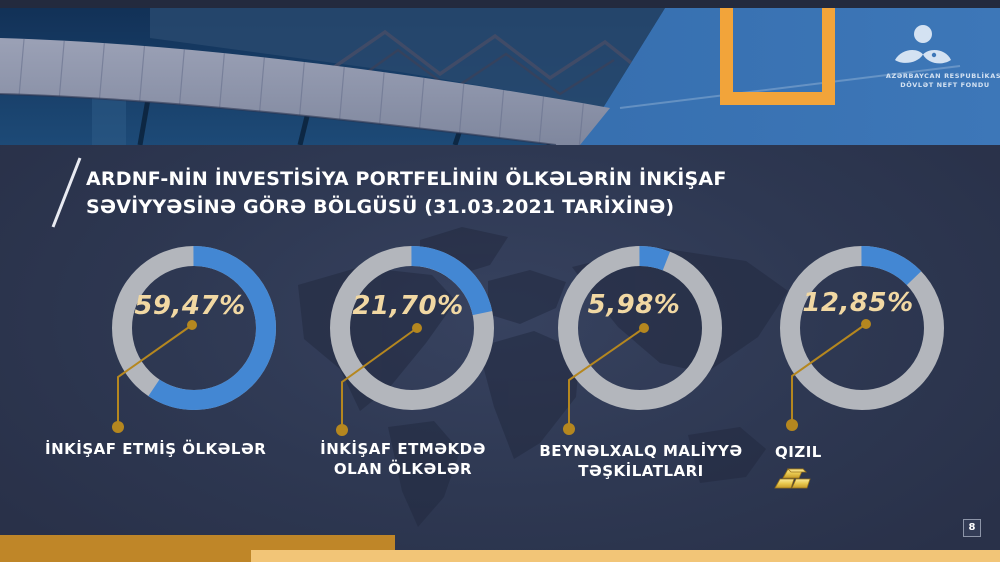 The image size is (1000, 562). Describe the element at coordinates (792, 478) in the screenshot. I see `gold-bars-icon` at that location.